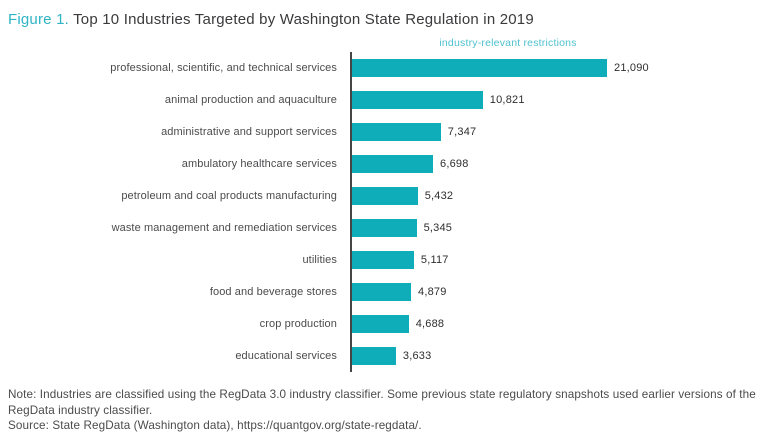  I want to click on series-label: industry-relevant restrictions, so click(508, 43).